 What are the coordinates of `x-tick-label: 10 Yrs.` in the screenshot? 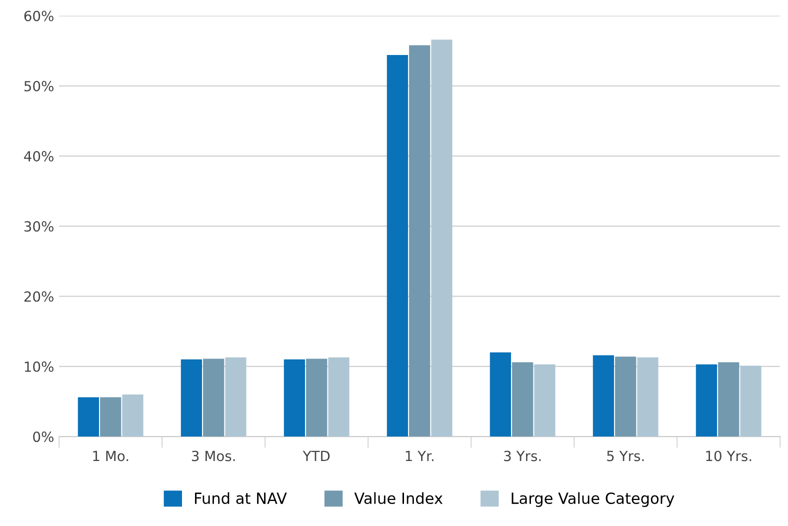 It's located at (729, 456).